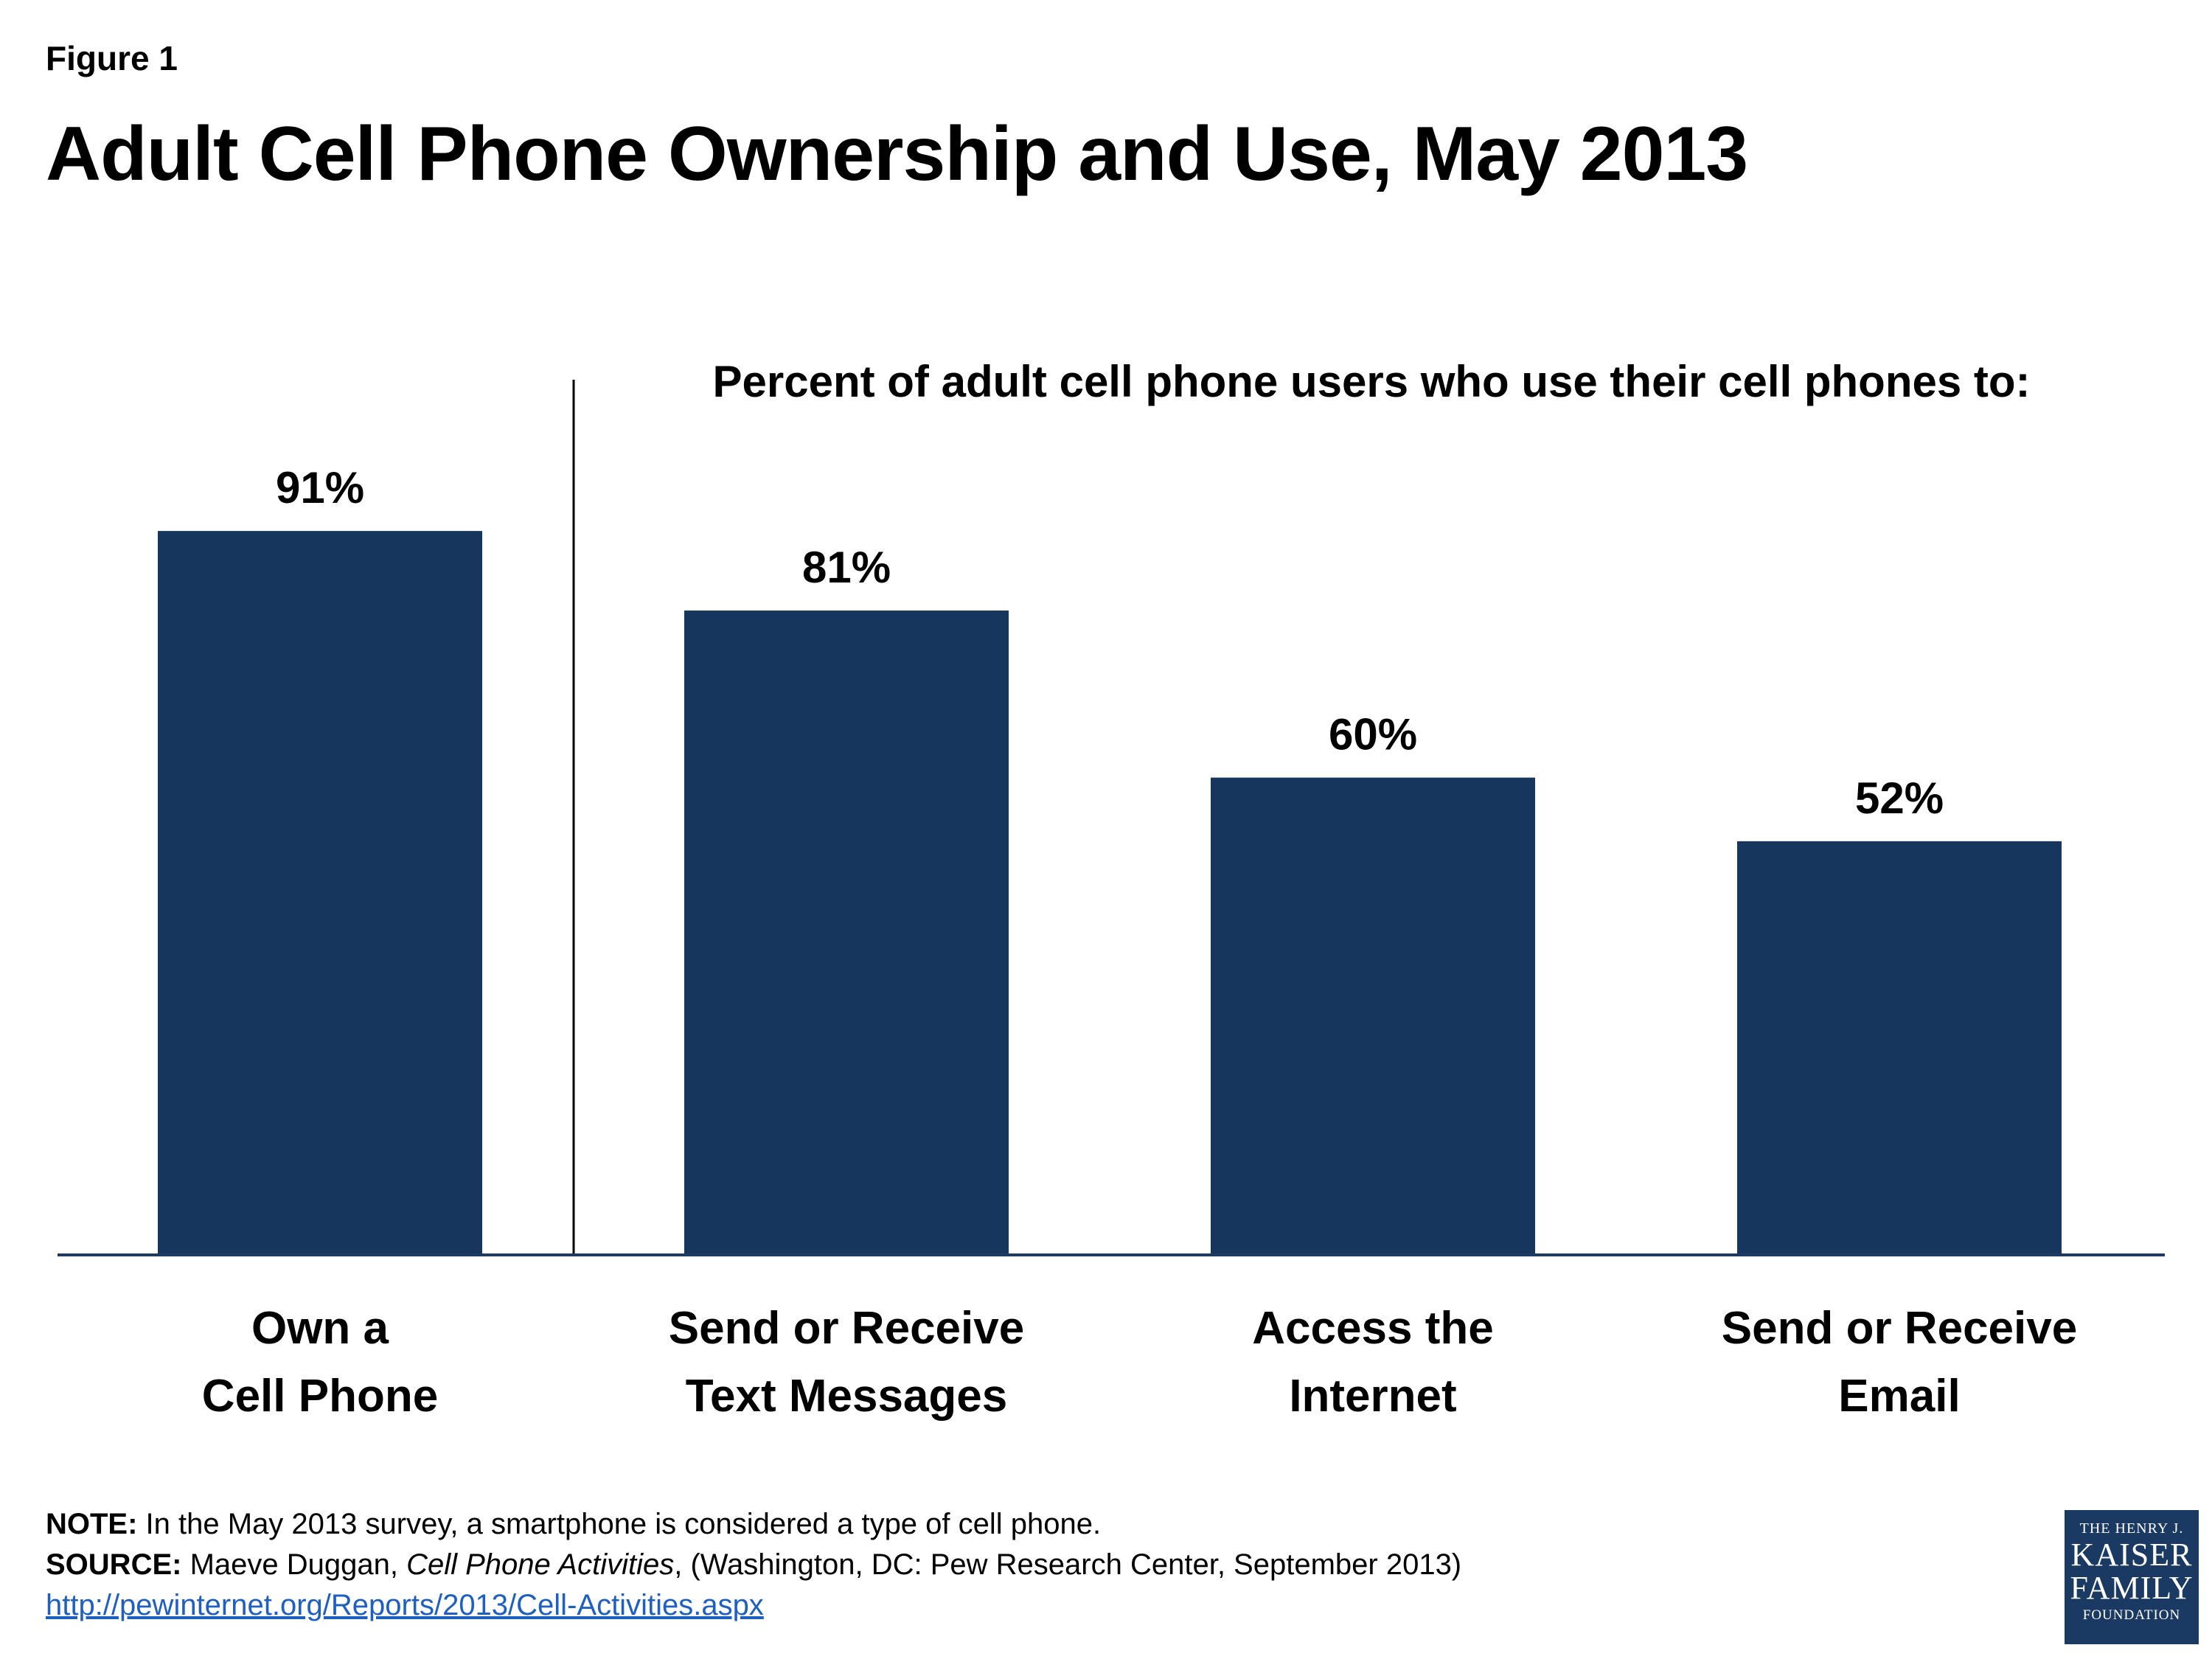  Describe the element at coordinates (846, 567) in the screenshot. I see `data-label-2: 81%` at that location.